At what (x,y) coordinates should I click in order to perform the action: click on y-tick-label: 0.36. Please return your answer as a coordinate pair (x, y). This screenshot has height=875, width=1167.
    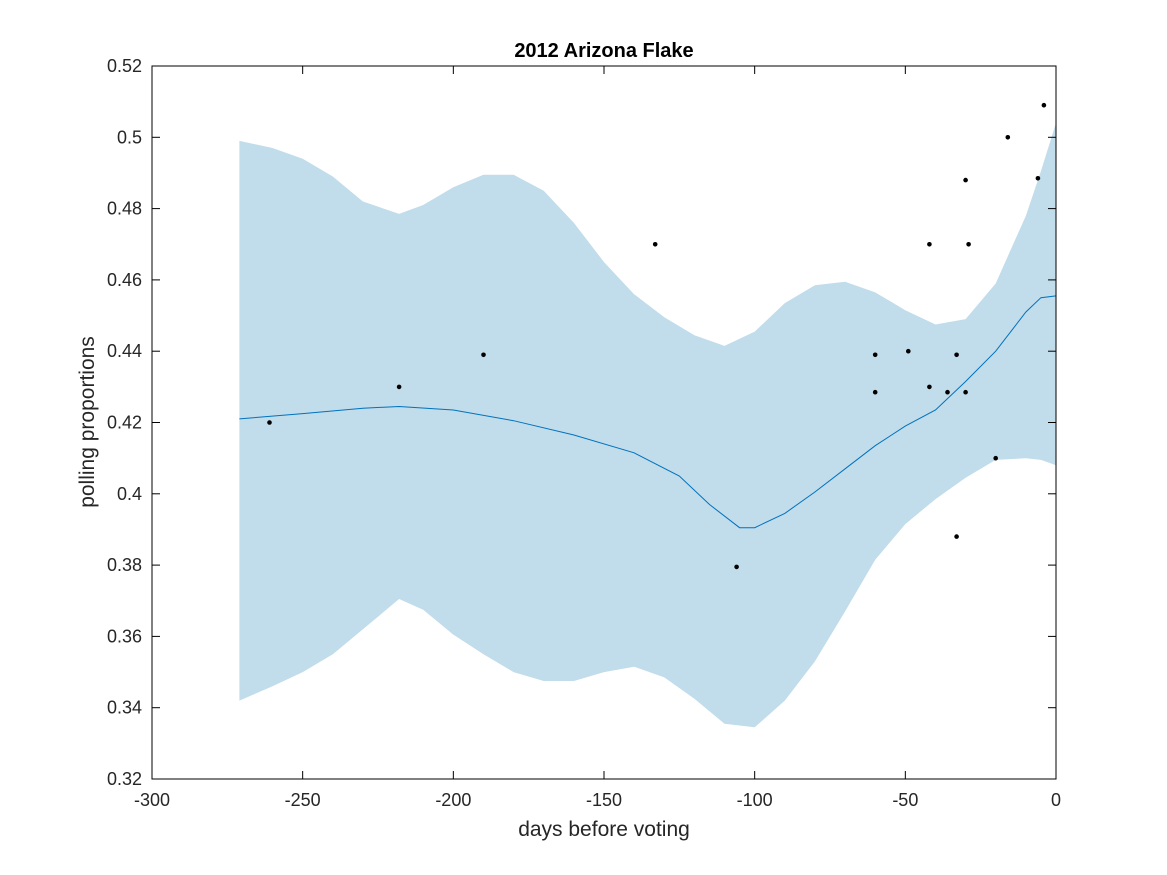
    Looking at the image, I should click on (124, 636).